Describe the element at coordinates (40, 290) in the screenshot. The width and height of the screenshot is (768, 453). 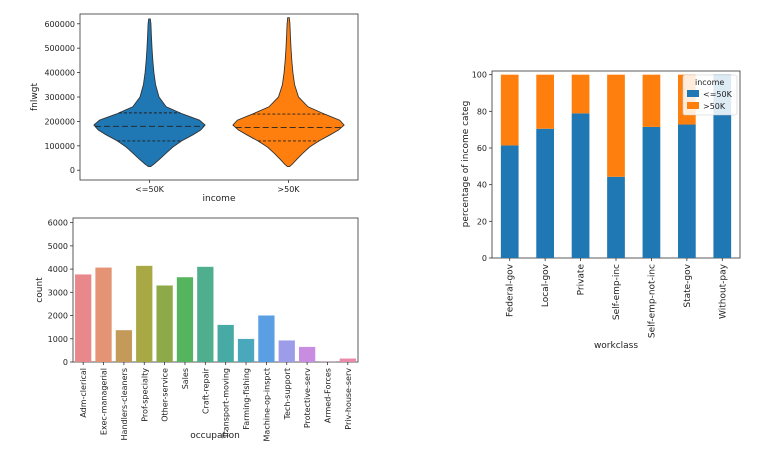
I see `y-axis-label: count` at that location.